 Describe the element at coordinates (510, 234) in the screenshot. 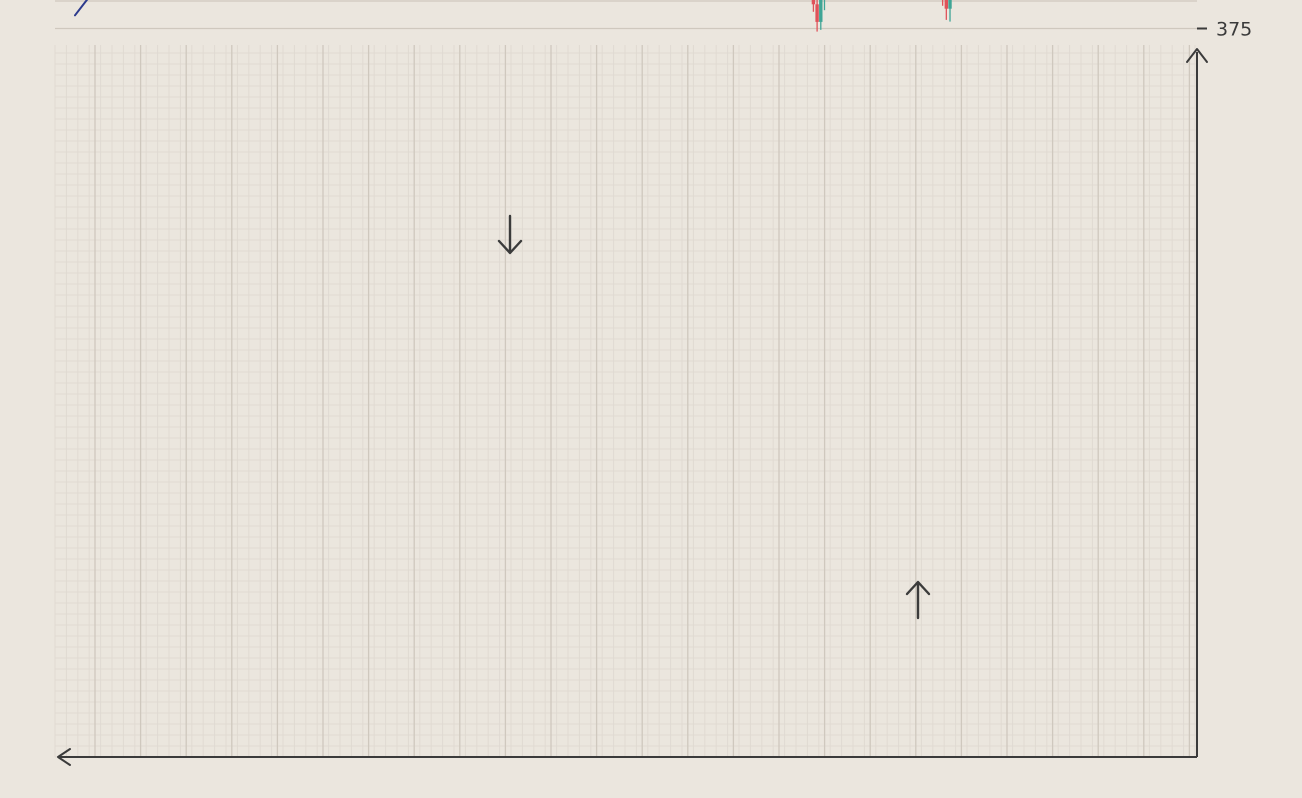

I see `sell-signal-down-arrow-icon` at that location.